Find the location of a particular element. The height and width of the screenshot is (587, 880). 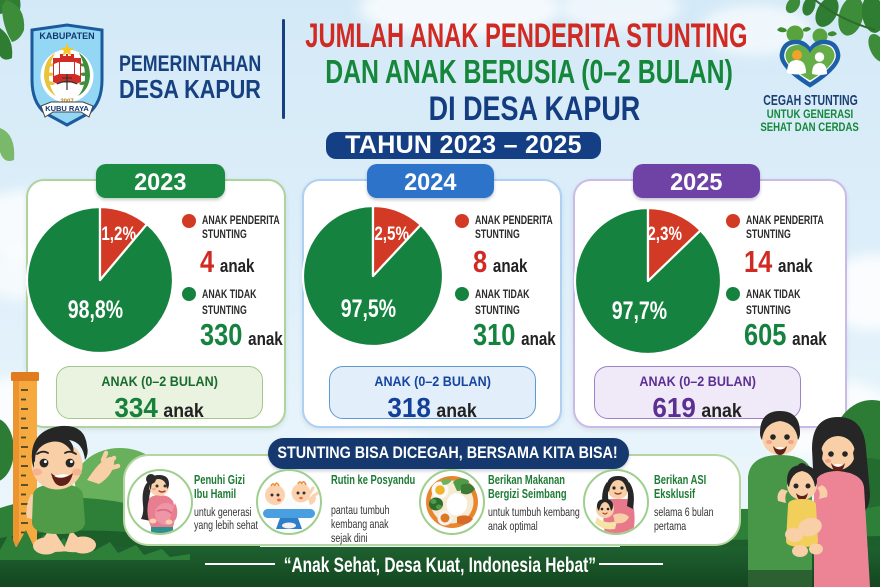

svg-text: KABUPATEN is located at coordinates (66, 36).